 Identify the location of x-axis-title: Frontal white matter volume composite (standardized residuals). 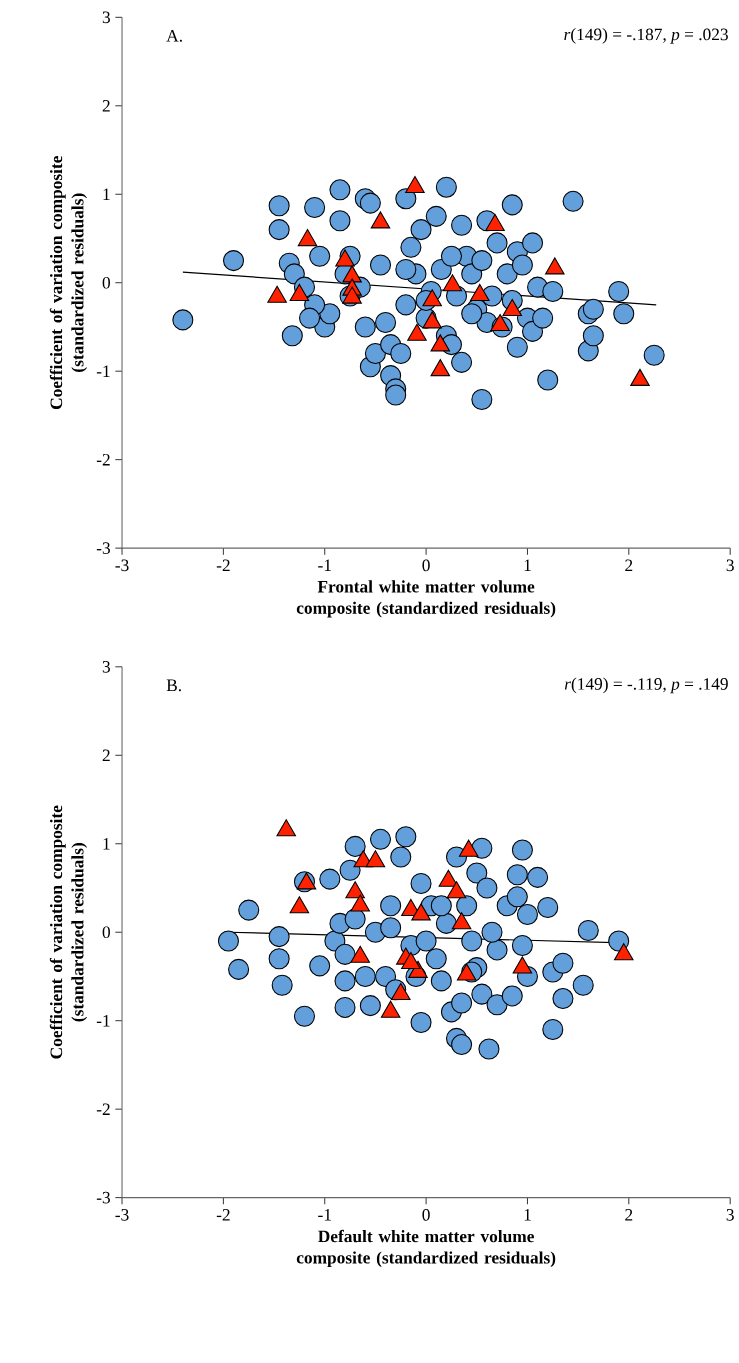
(426, 599).